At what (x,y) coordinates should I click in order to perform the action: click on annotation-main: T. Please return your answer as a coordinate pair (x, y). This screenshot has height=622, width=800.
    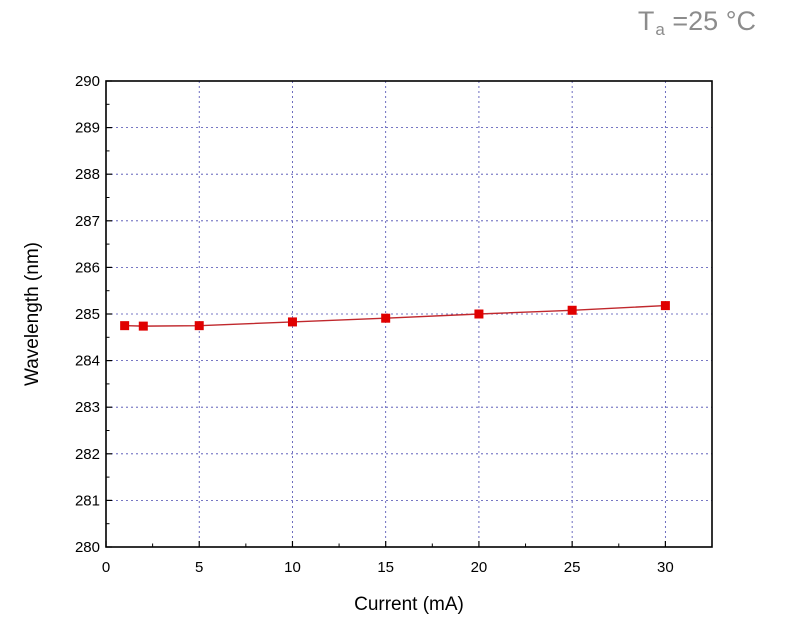
    Looking at the image, I should click on (646, 21).